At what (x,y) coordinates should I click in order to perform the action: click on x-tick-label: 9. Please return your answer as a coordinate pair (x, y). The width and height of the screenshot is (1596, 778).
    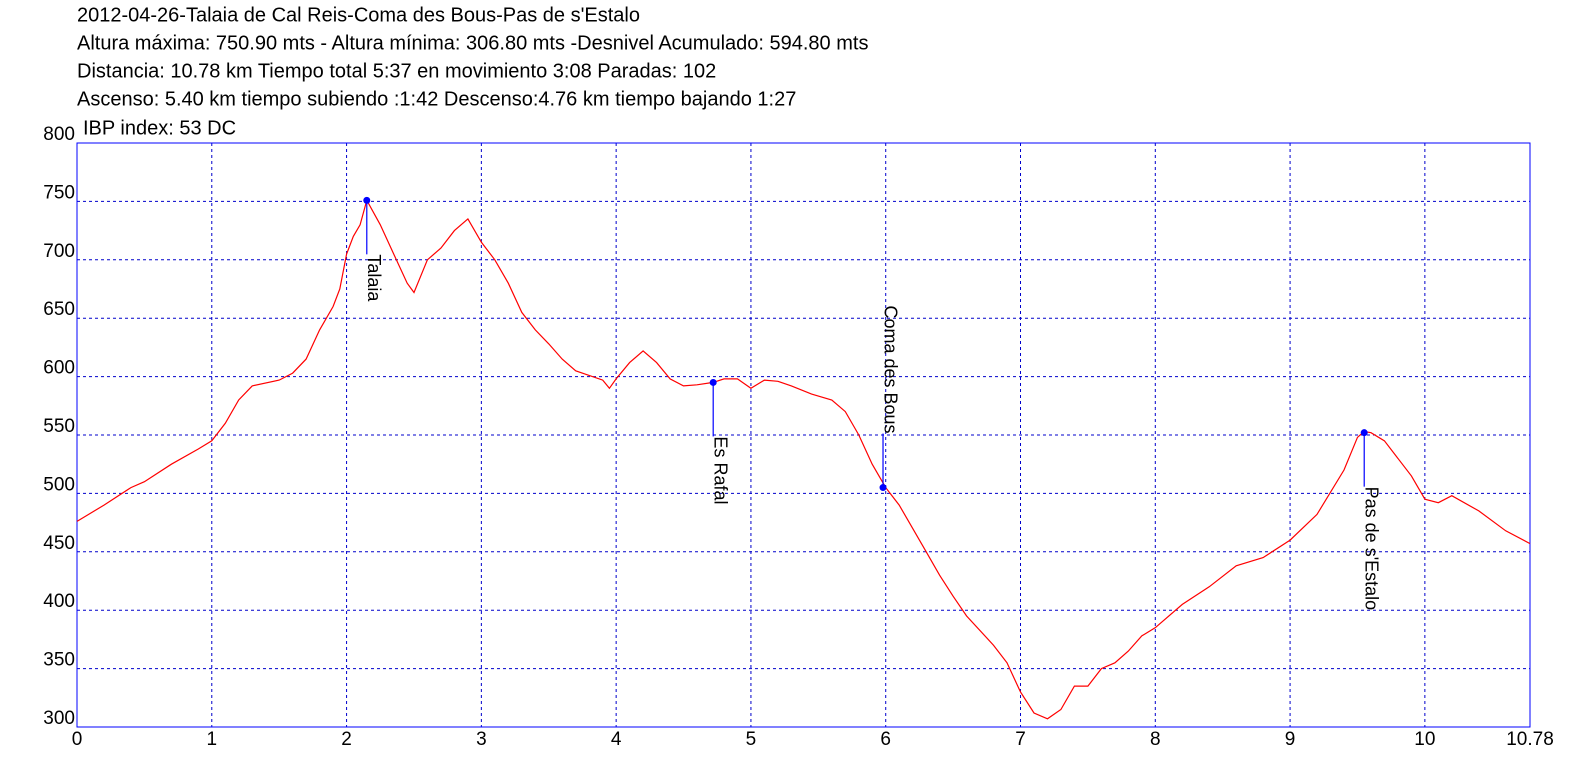
    Looking at the image, I should click on (1290, 739).